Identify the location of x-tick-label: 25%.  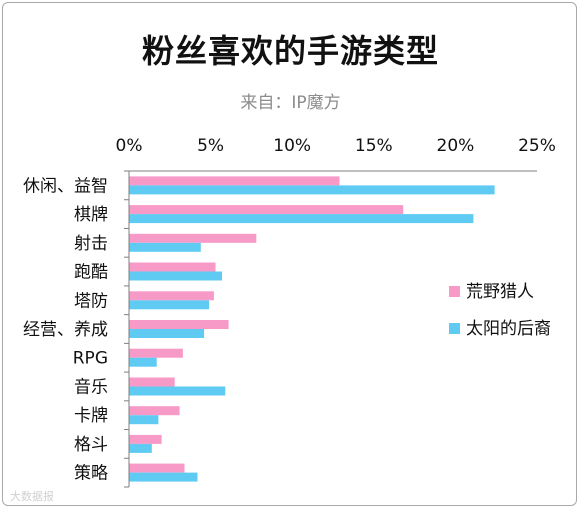
(537, 146).